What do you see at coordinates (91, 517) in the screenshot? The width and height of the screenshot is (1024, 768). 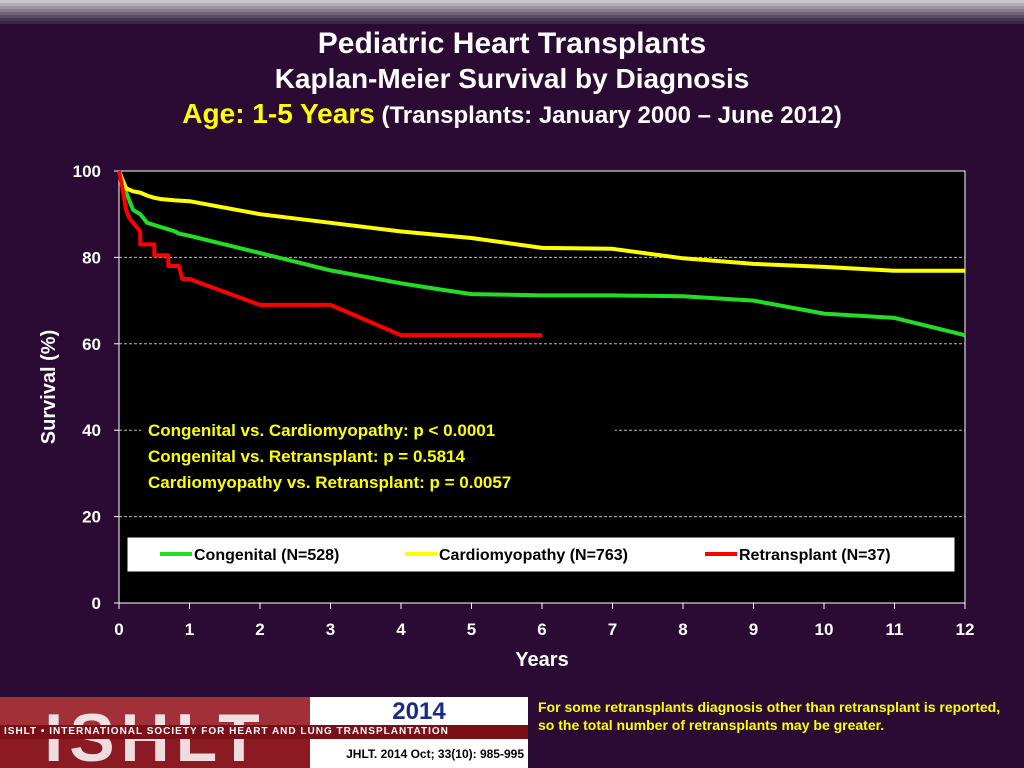 I see `y-tick-label: 20` at bounding box center [91, 517].